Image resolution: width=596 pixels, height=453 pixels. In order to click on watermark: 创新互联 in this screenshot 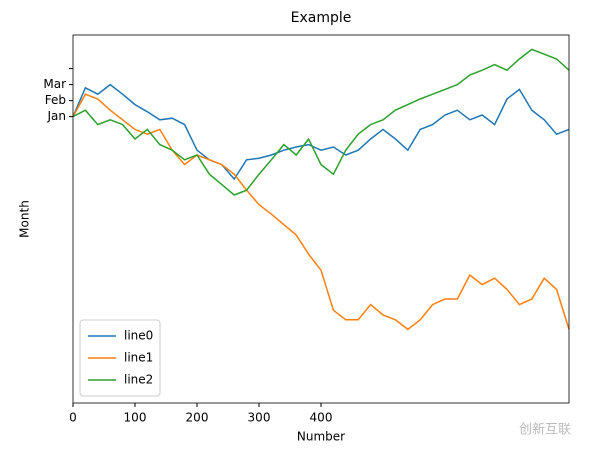, I will do `click(545, 430)`.